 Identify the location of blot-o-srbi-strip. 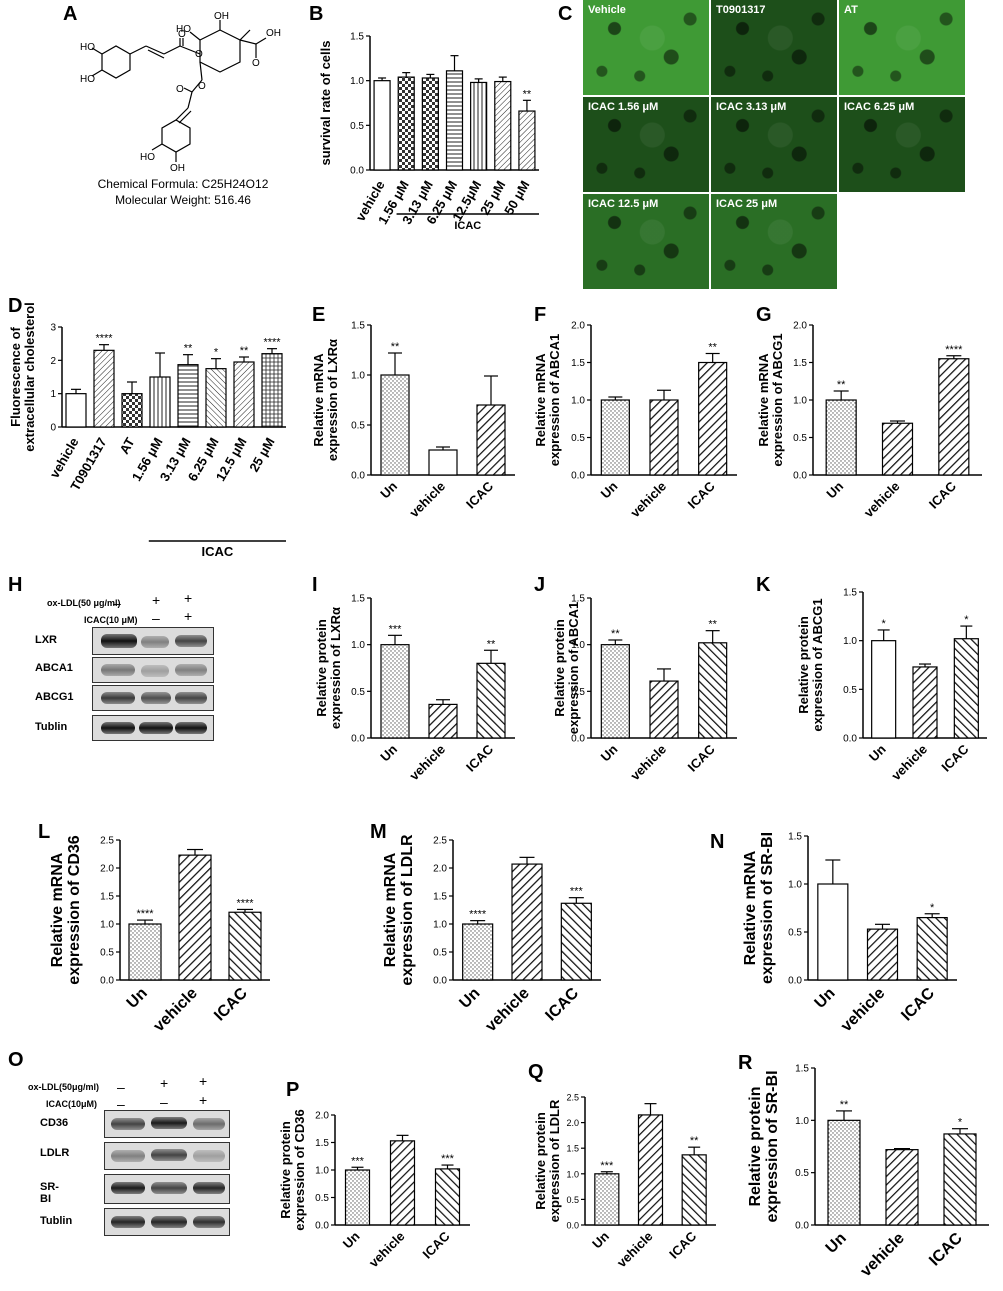
(167, 1189).